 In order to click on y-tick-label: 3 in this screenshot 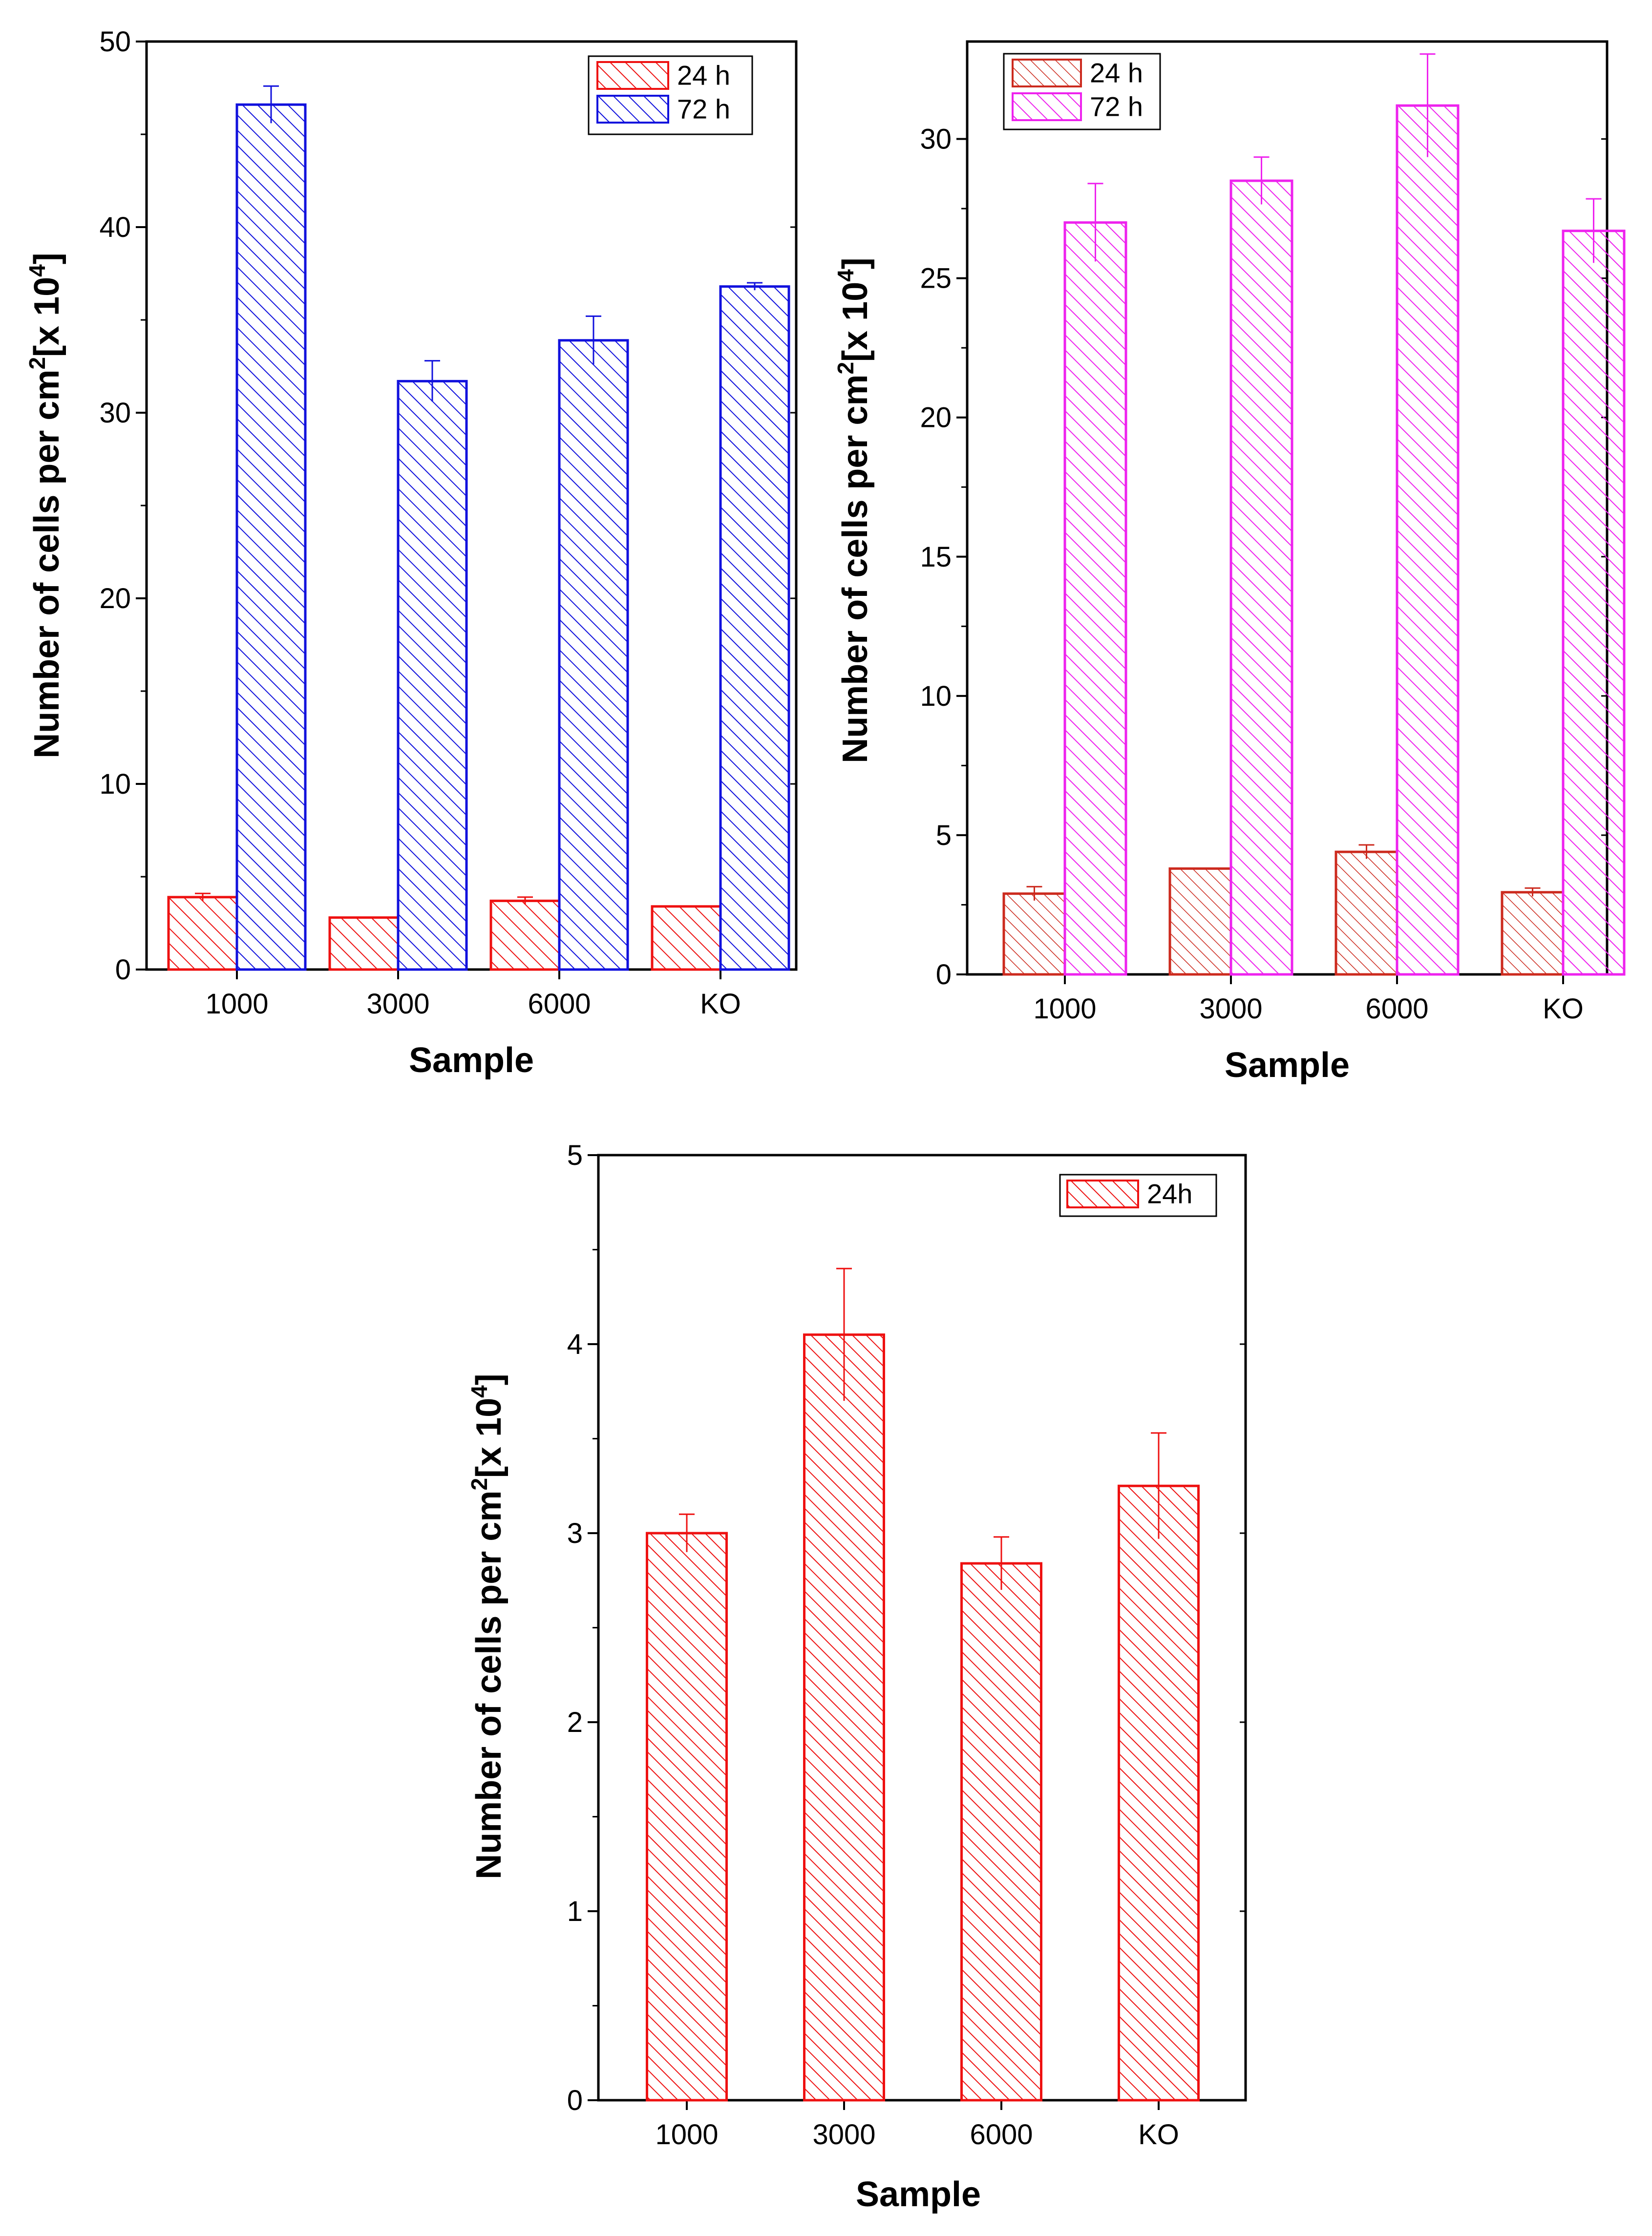, I will do `click(575, 1533)`.